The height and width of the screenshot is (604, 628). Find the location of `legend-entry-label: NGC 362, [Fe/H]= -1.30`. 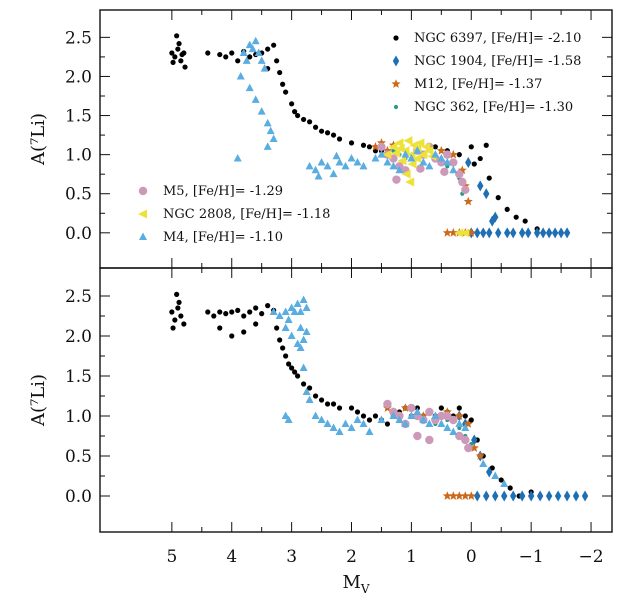

legend-entry-label: NGC 362, [Fe/H]= -1.30 is located at coordinates (493, 107).